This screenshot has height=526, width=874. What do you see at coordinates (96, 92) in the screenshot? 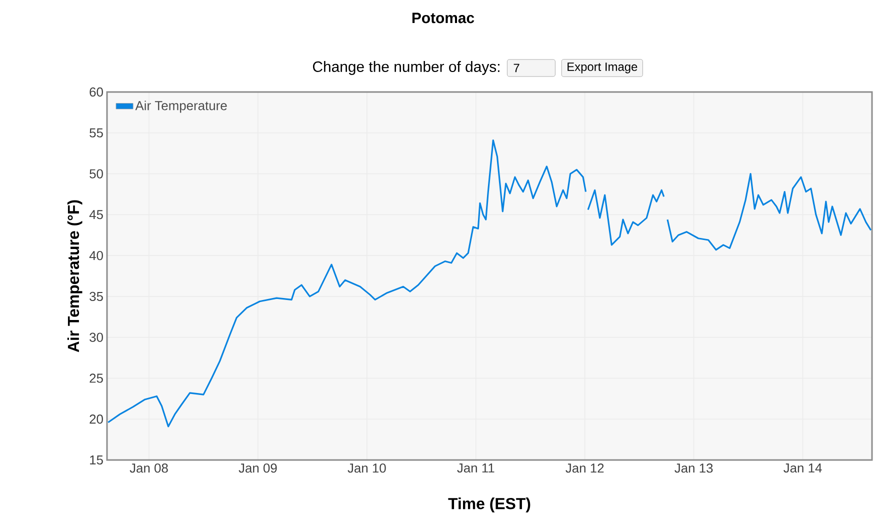
I see `y-tick-label: 60` at bounding box center [96, 92].